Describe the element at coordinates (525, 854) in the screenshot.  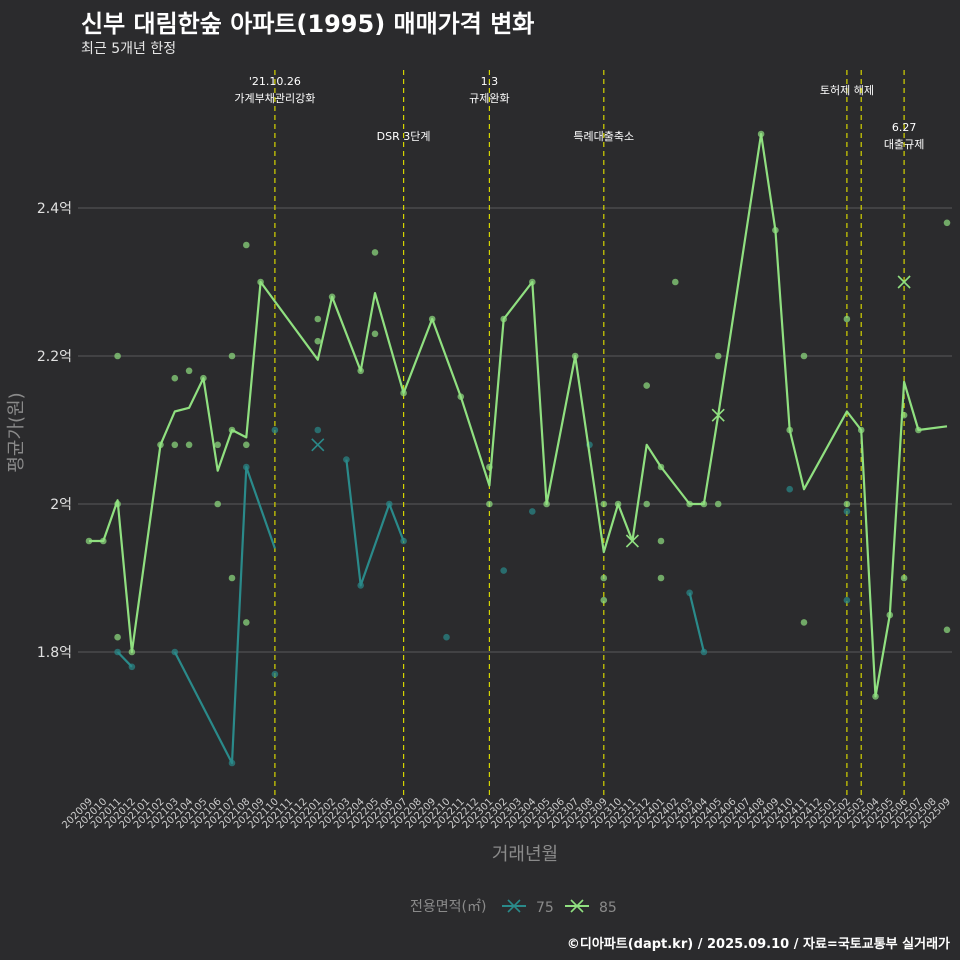
I see `x-axis-title: 거래년월` at that location.